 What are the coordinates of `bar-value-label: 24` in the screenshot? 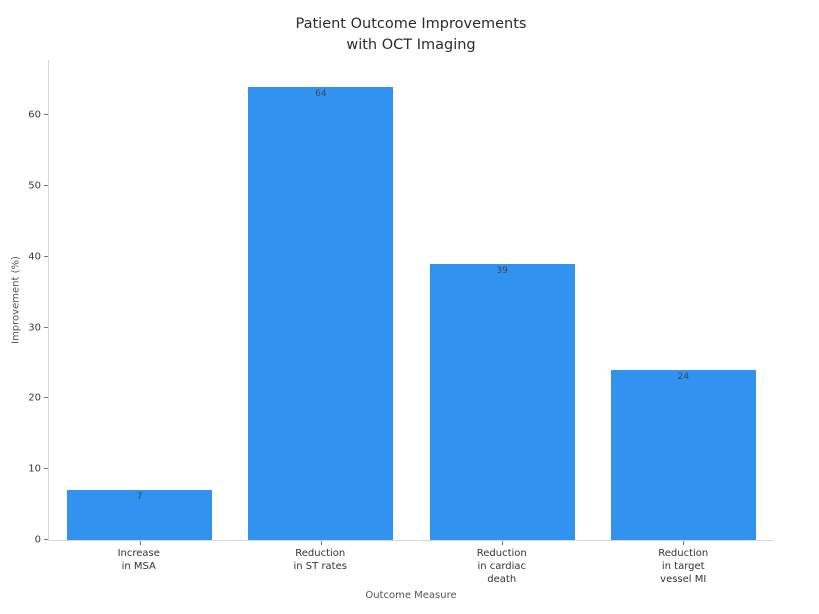 It's located at (683, 377).